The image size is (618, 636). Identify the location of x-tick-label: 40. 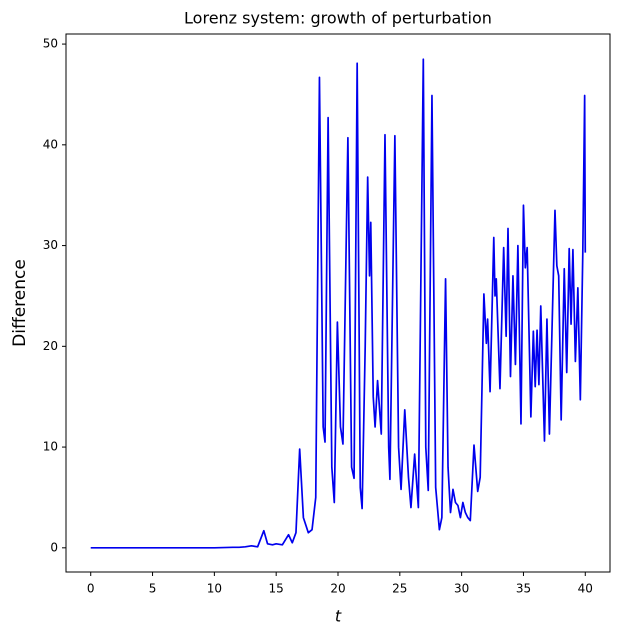
(585, 589).